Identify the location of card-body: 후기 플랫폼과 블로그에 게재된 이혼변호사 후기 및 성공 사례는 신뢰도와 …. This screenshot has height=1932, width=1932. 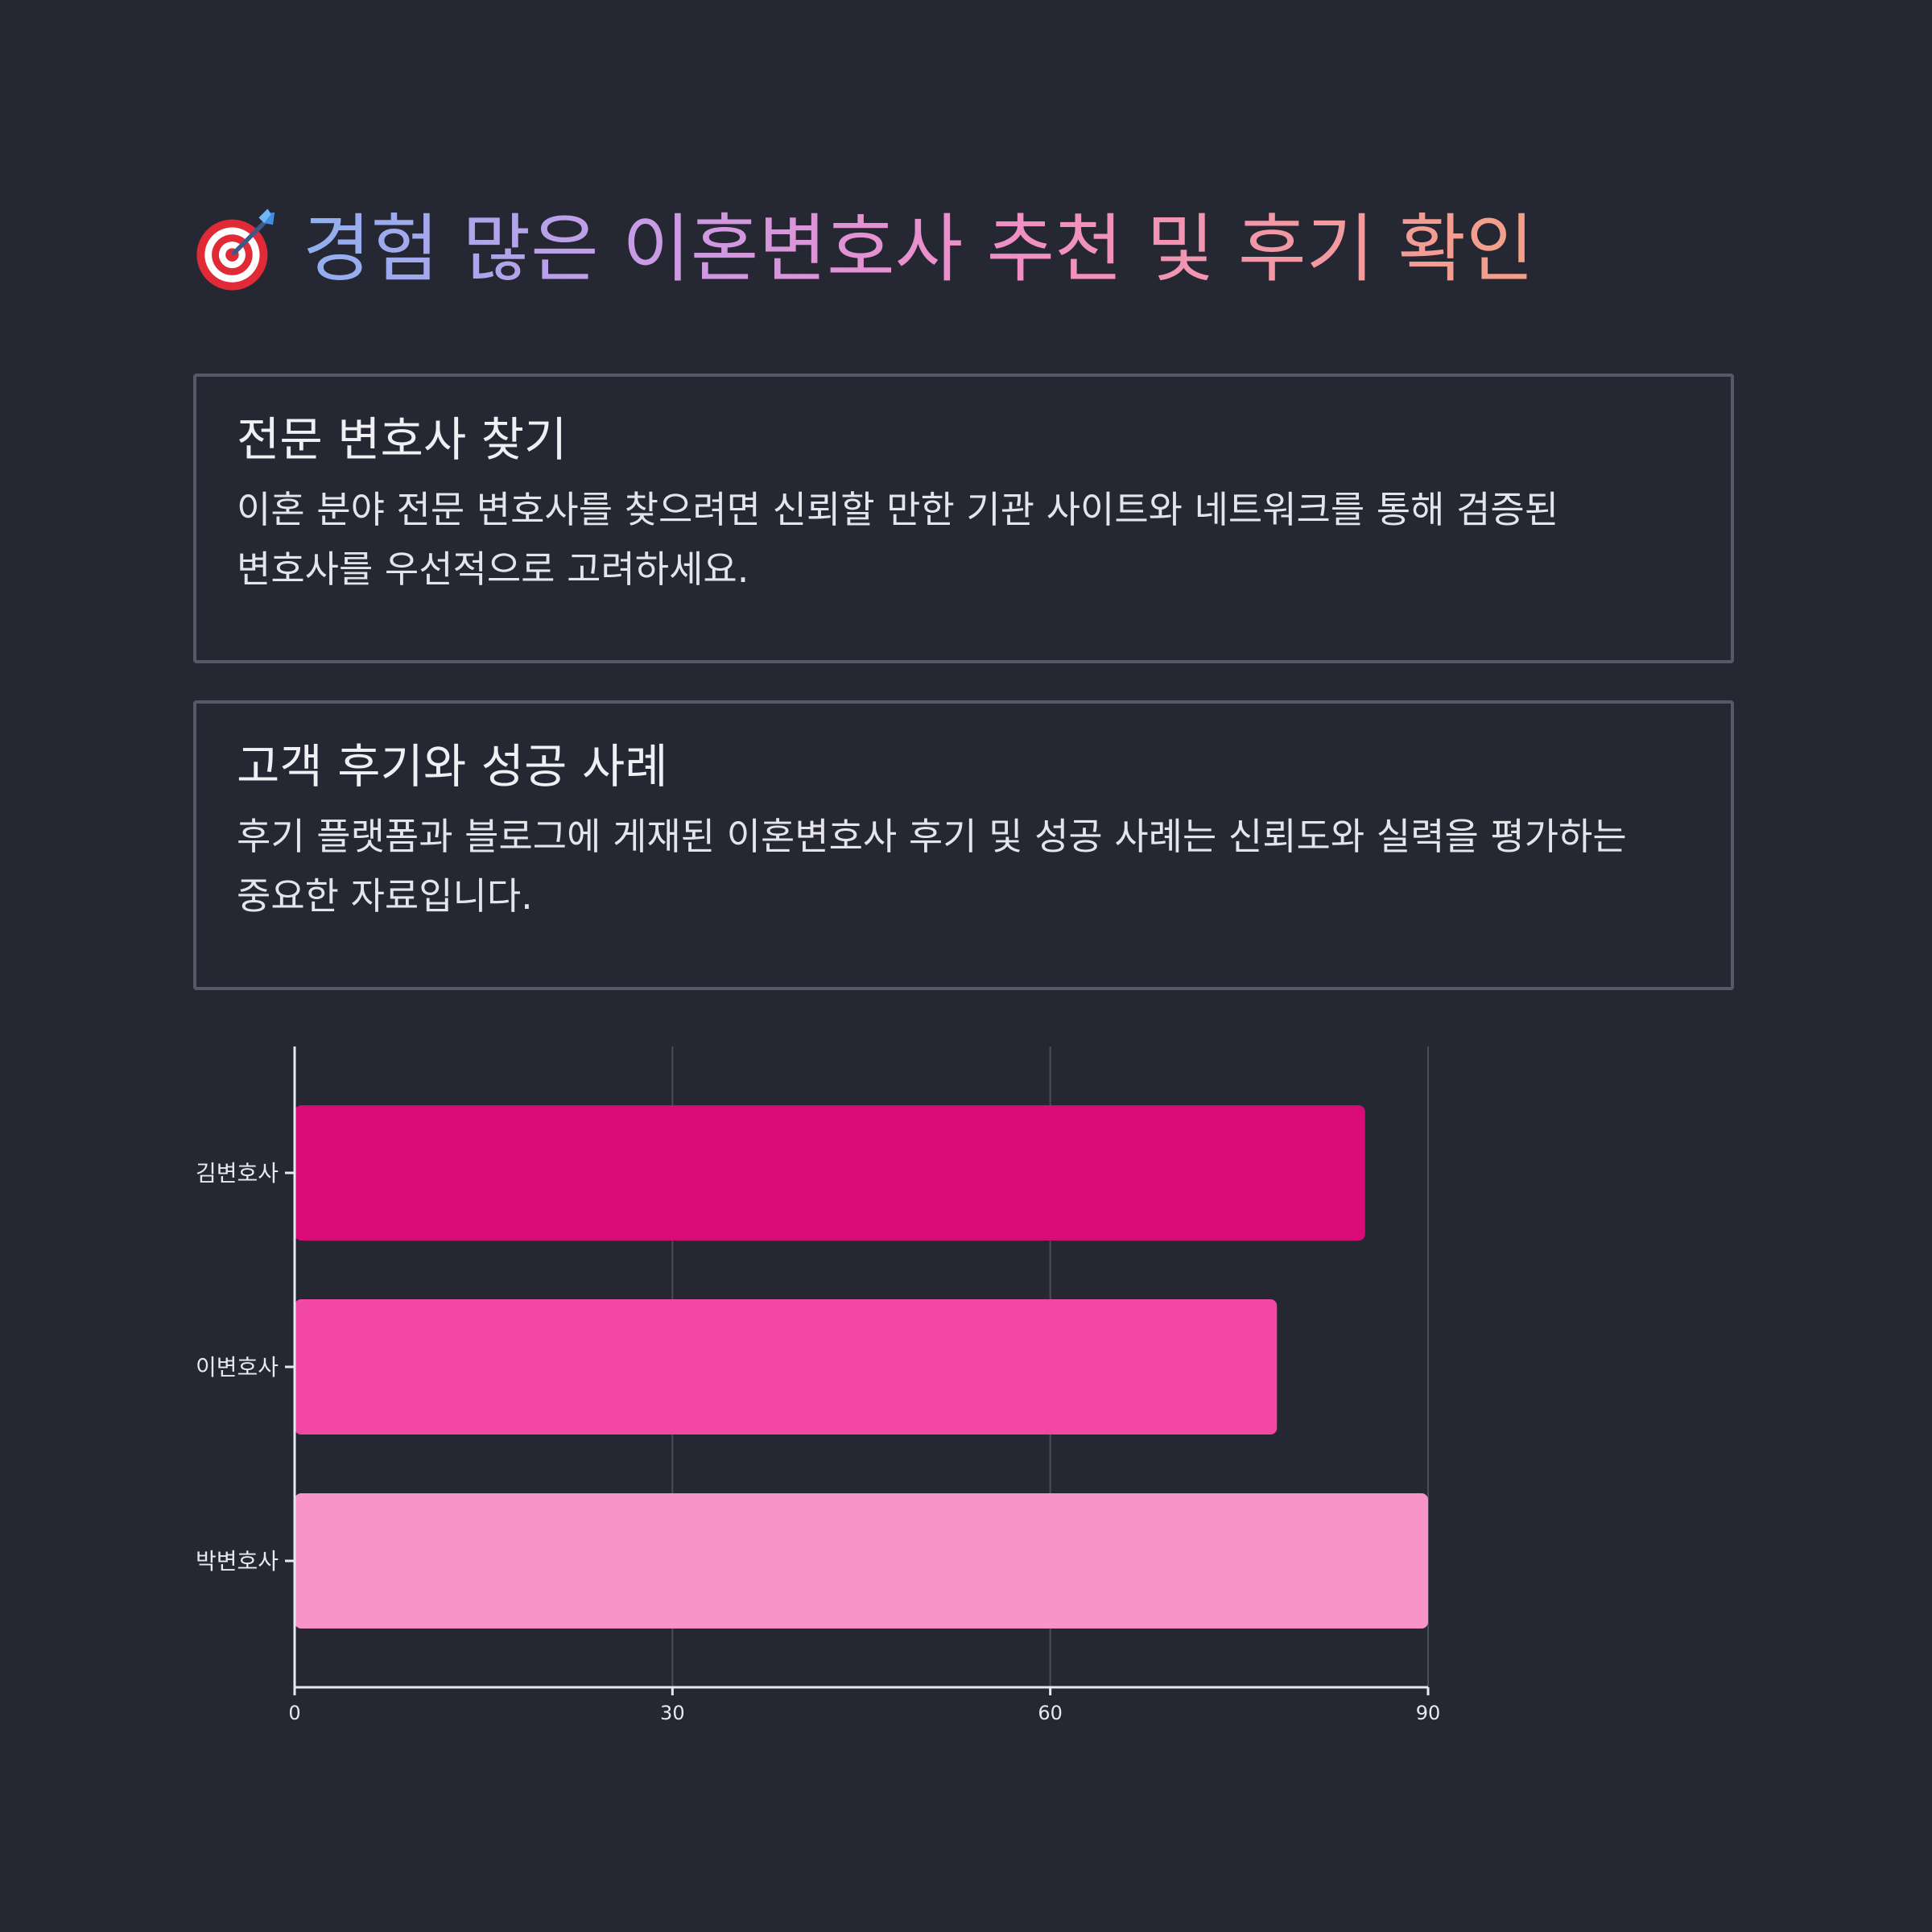
(932, 866).